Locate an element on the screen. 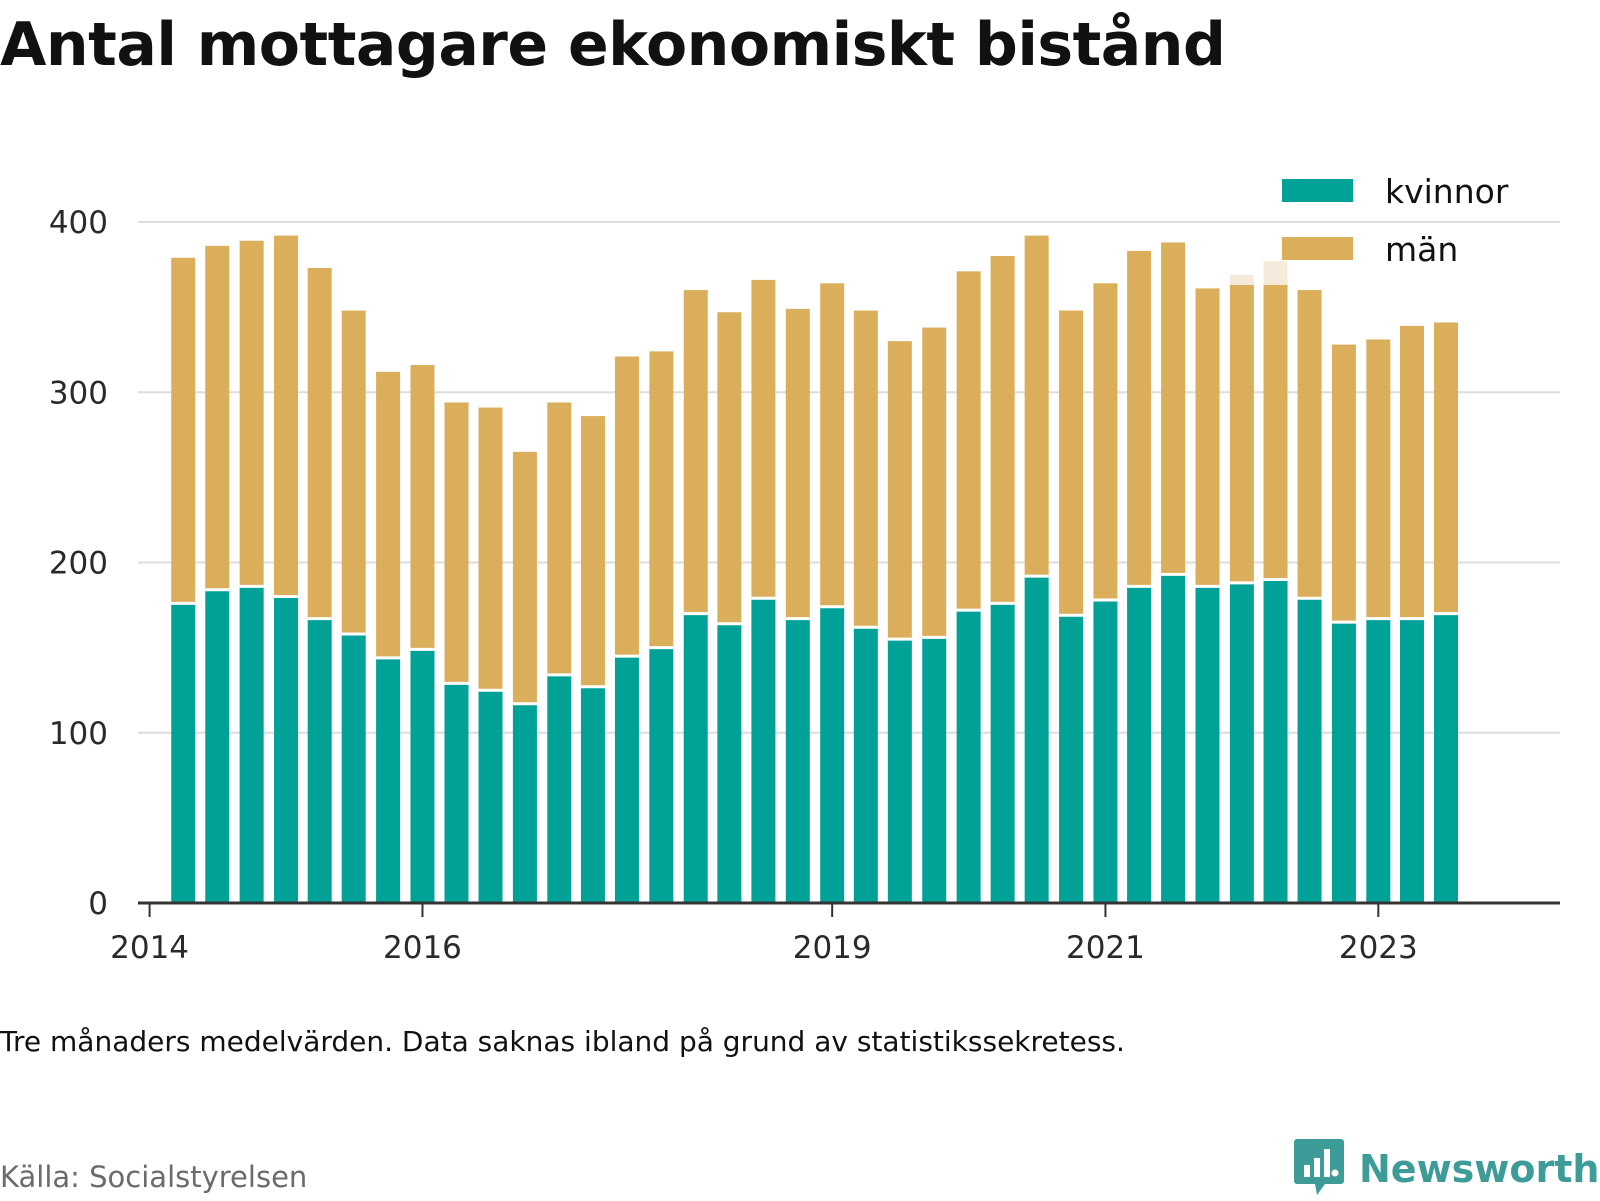  y-tick-label: 400 is located at coordinates (78, 223).